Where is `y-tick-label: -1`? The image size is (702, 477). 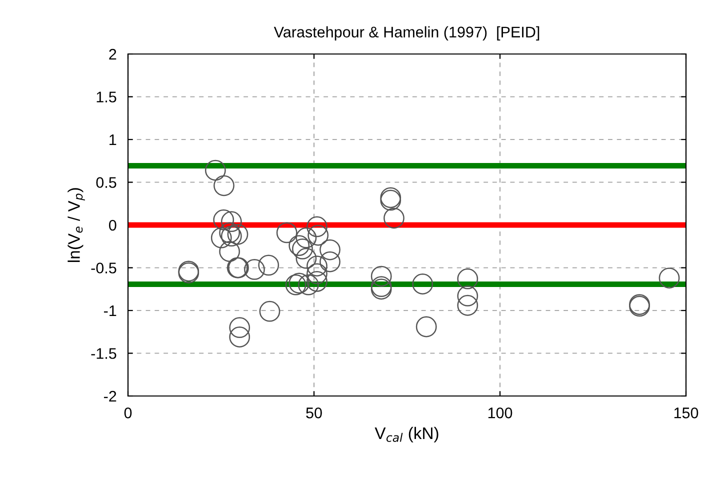 y-tick-label: -1 is located at coordinates (110, 311).